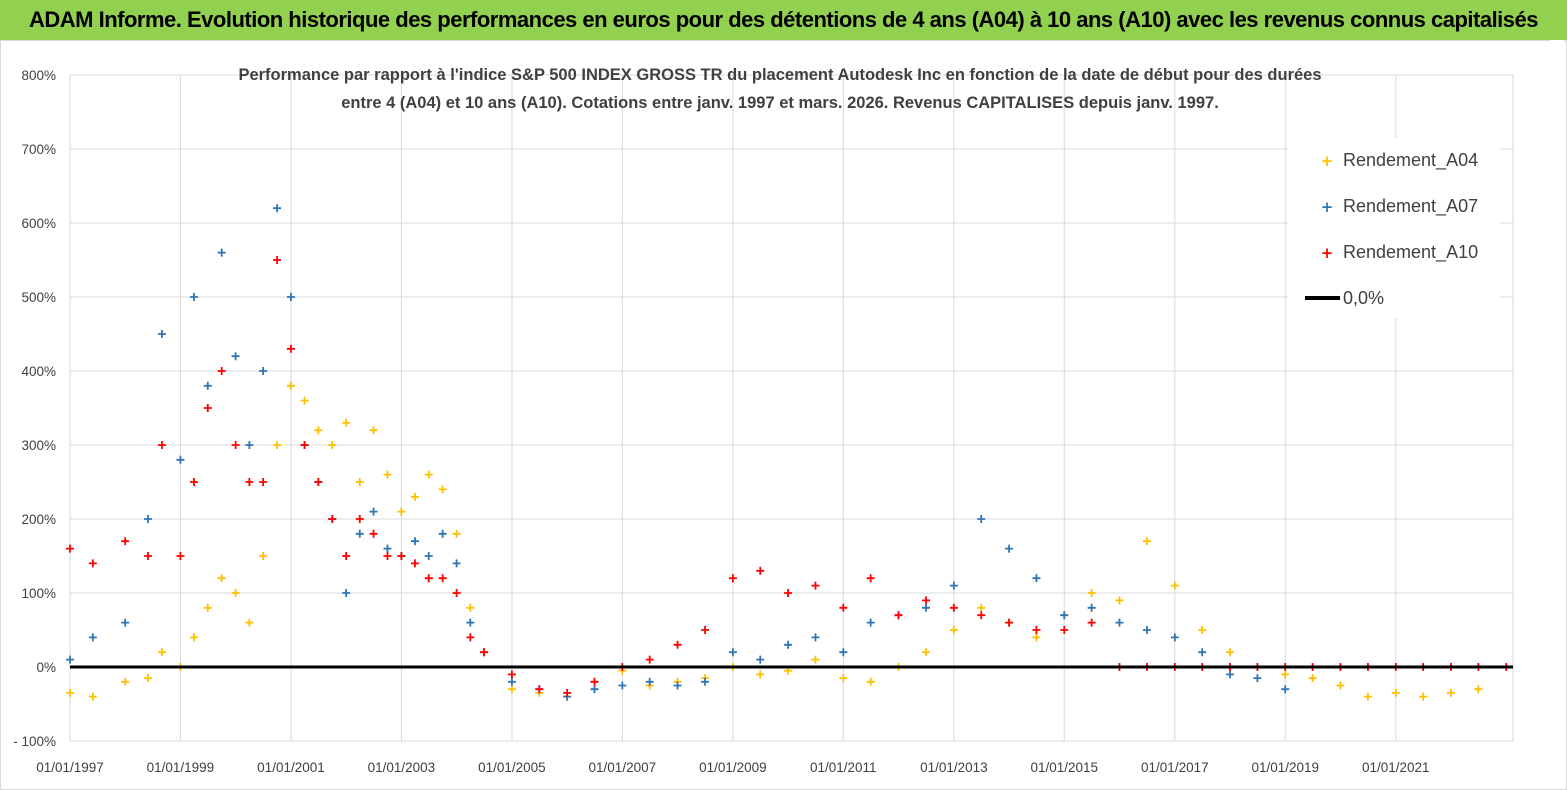 This screenshot has width=1567, height=790. What do you see at coordinates (1557, 55) in the screenshot?
I see `chart-corner` at bounding box center [1557, 55].